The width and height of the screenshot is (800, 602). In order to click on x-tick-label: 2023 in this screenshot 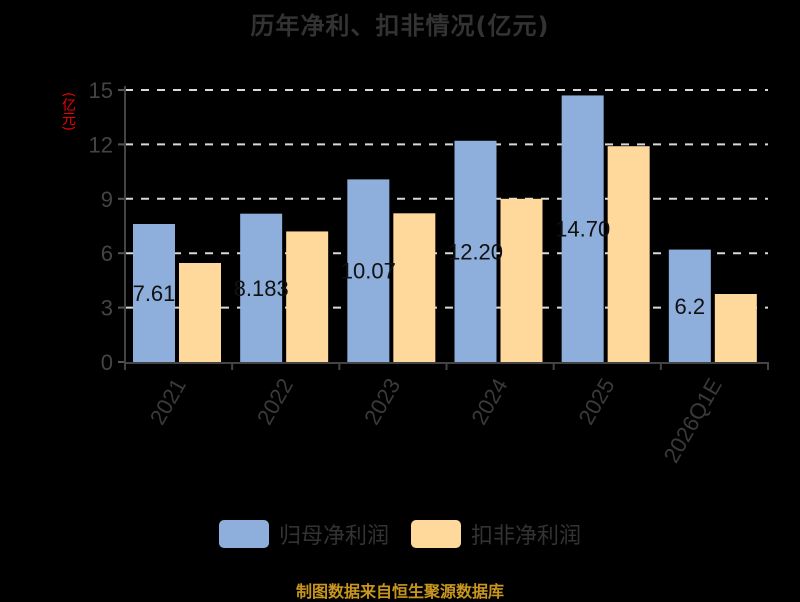, I will do `click(382, 401)`.